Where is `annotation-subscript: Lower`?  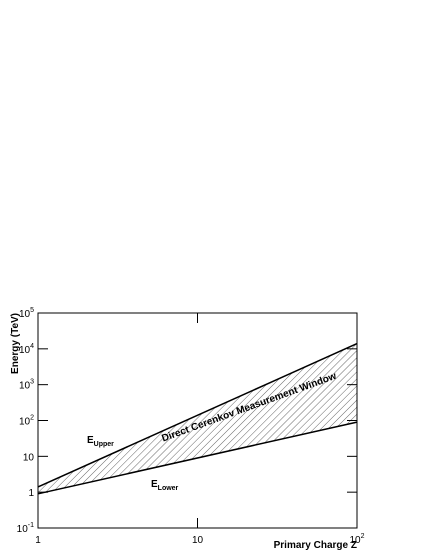
annotation-subscript: Lower is located at coordinates (168, 488).